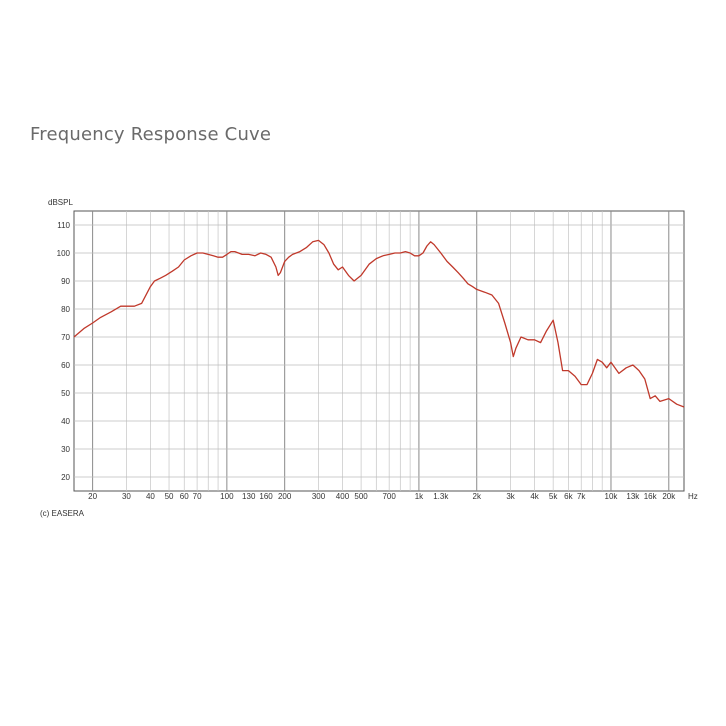  Describe the element at coordinates (441, 496) in the screenshot. I see `x-tick-label: 1.3k` at that location.